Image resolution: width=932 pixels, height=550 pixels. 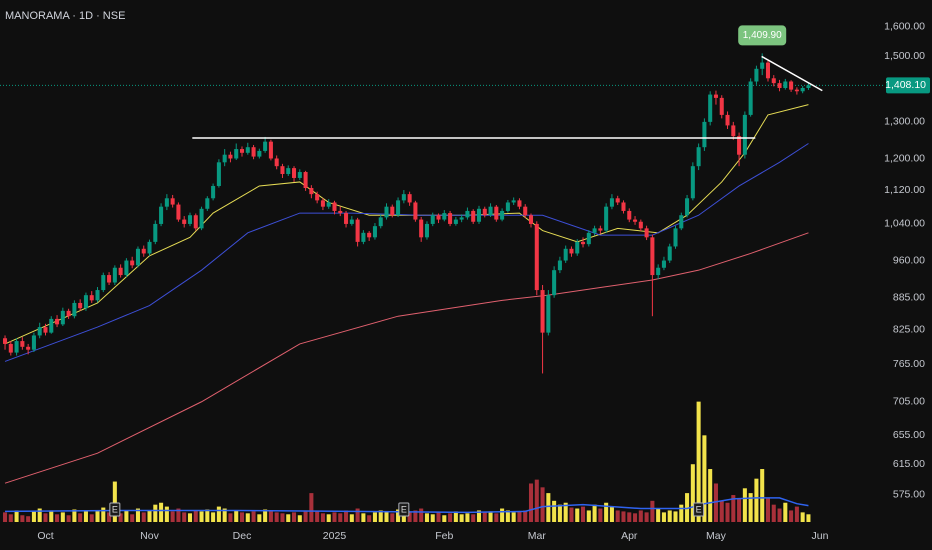 What do you see at coordinates (762, 35) in the screenshot?
I see `annotation-text: 1,409.90` at bounding box center [762, 35].